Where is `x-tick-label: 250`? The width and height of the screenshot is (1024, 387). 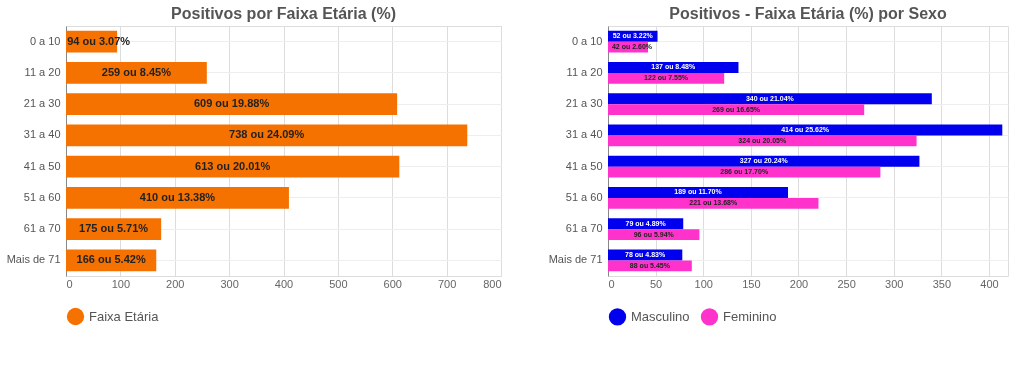
x-tick-label: 250 is located at coordinates (846, 283).